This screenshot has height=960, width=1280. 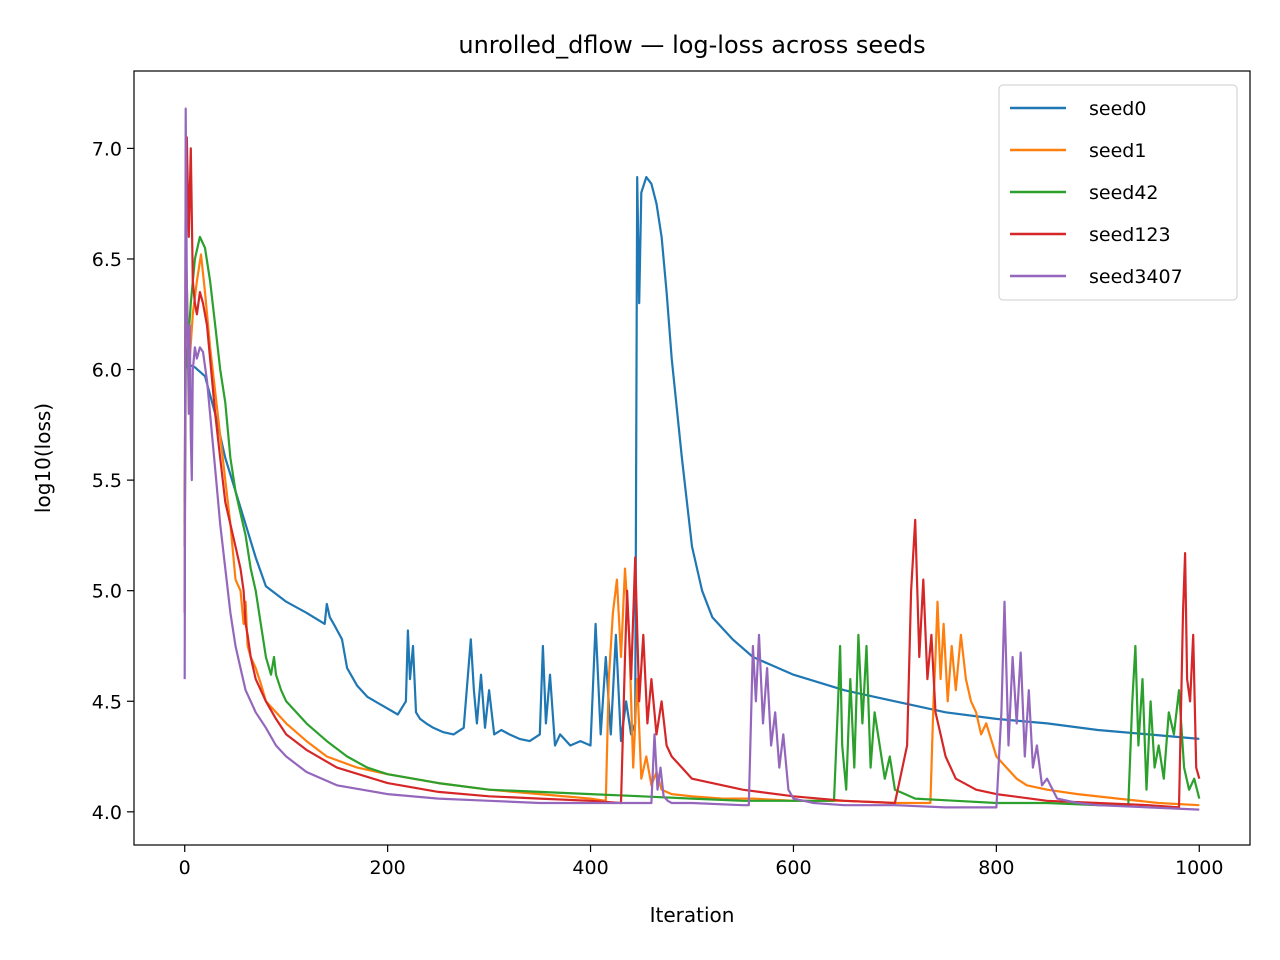 I want to click on chart-title: unrolled_dflow — log-loss across seeds, so click(x=691, y=45).